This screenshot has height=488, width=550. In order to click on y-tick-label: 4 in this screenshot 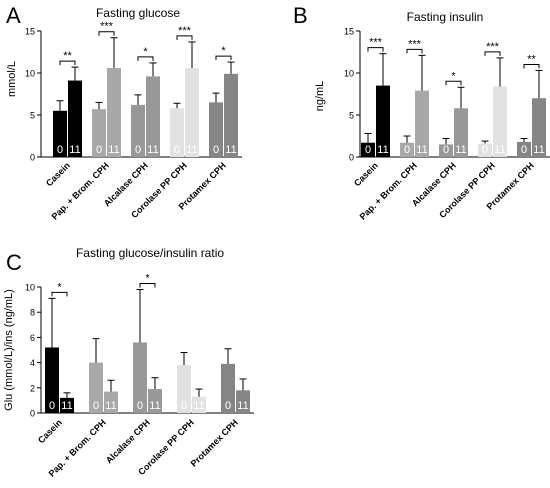, I will do `click(32, 363)`.